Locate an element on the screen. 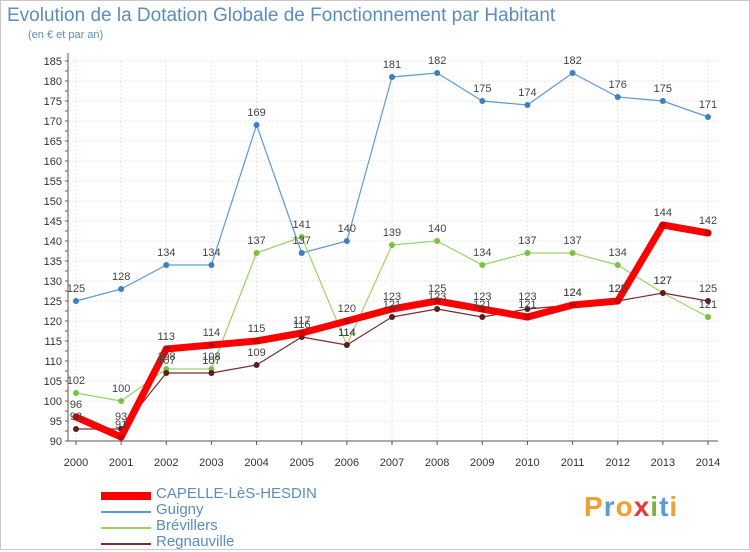 This screenshot has width=750, height=552. x-tick-label: 2007 is located at coordinates (392, 463).